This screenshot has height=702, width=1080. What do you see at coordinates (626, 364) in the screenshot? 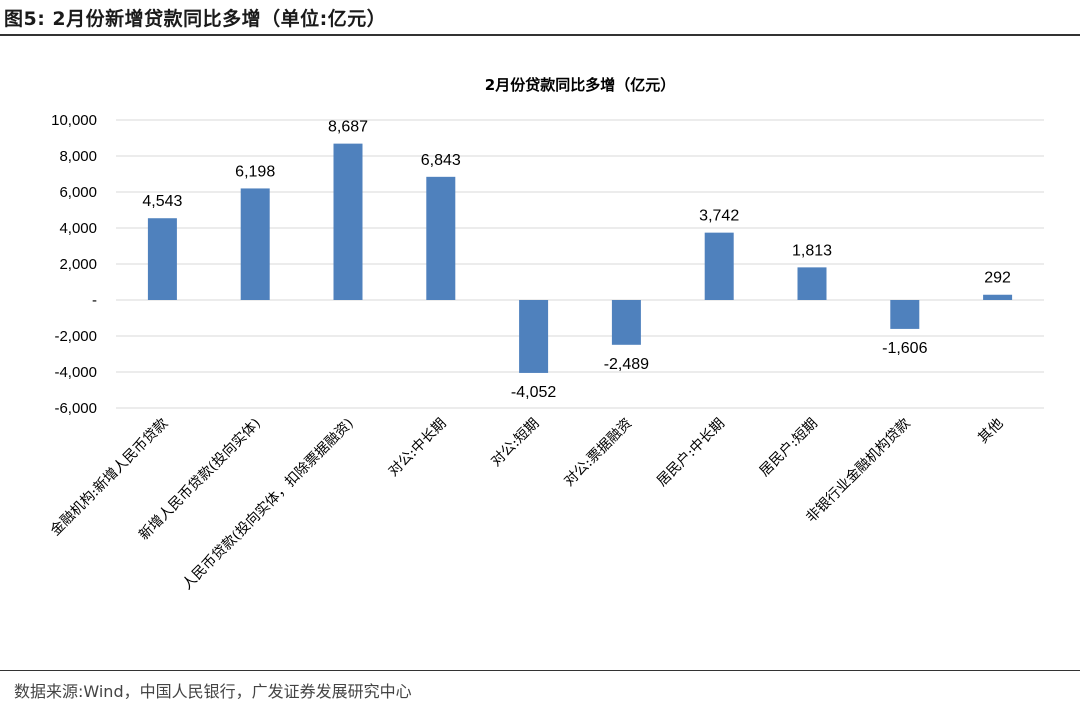
I see `data-label: -2,489` at bounding box center [626, 364].